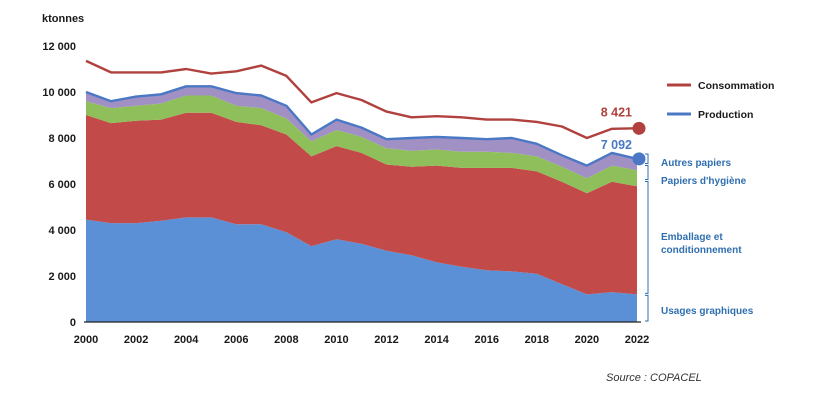 The width and height of the screenshot is (820, 400). What do you see at coordinates (62, 185) in the screenshot?
I see `y-tick-label: 6 000` at bounding box center [62, 185].